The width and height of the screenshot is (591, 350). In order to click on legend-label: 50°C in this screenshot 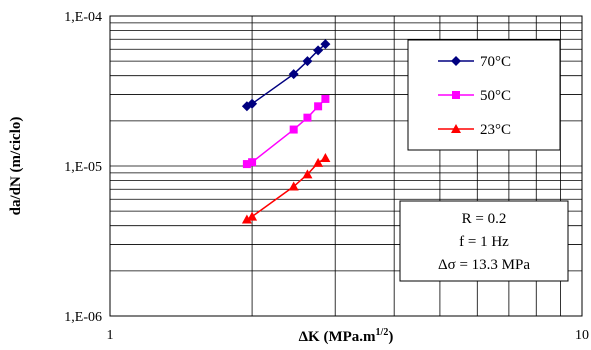, I will do `click(495, 96)`.